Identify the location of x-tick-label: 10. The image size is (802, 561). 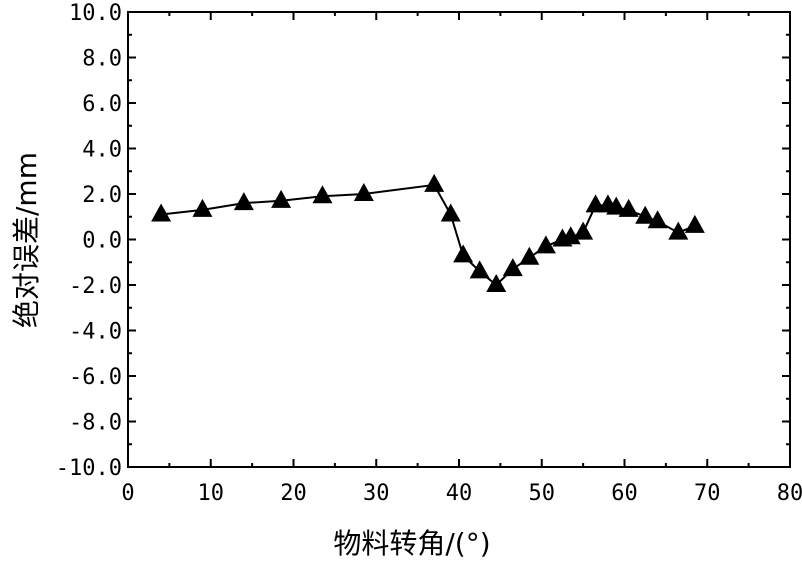
(211, 493).